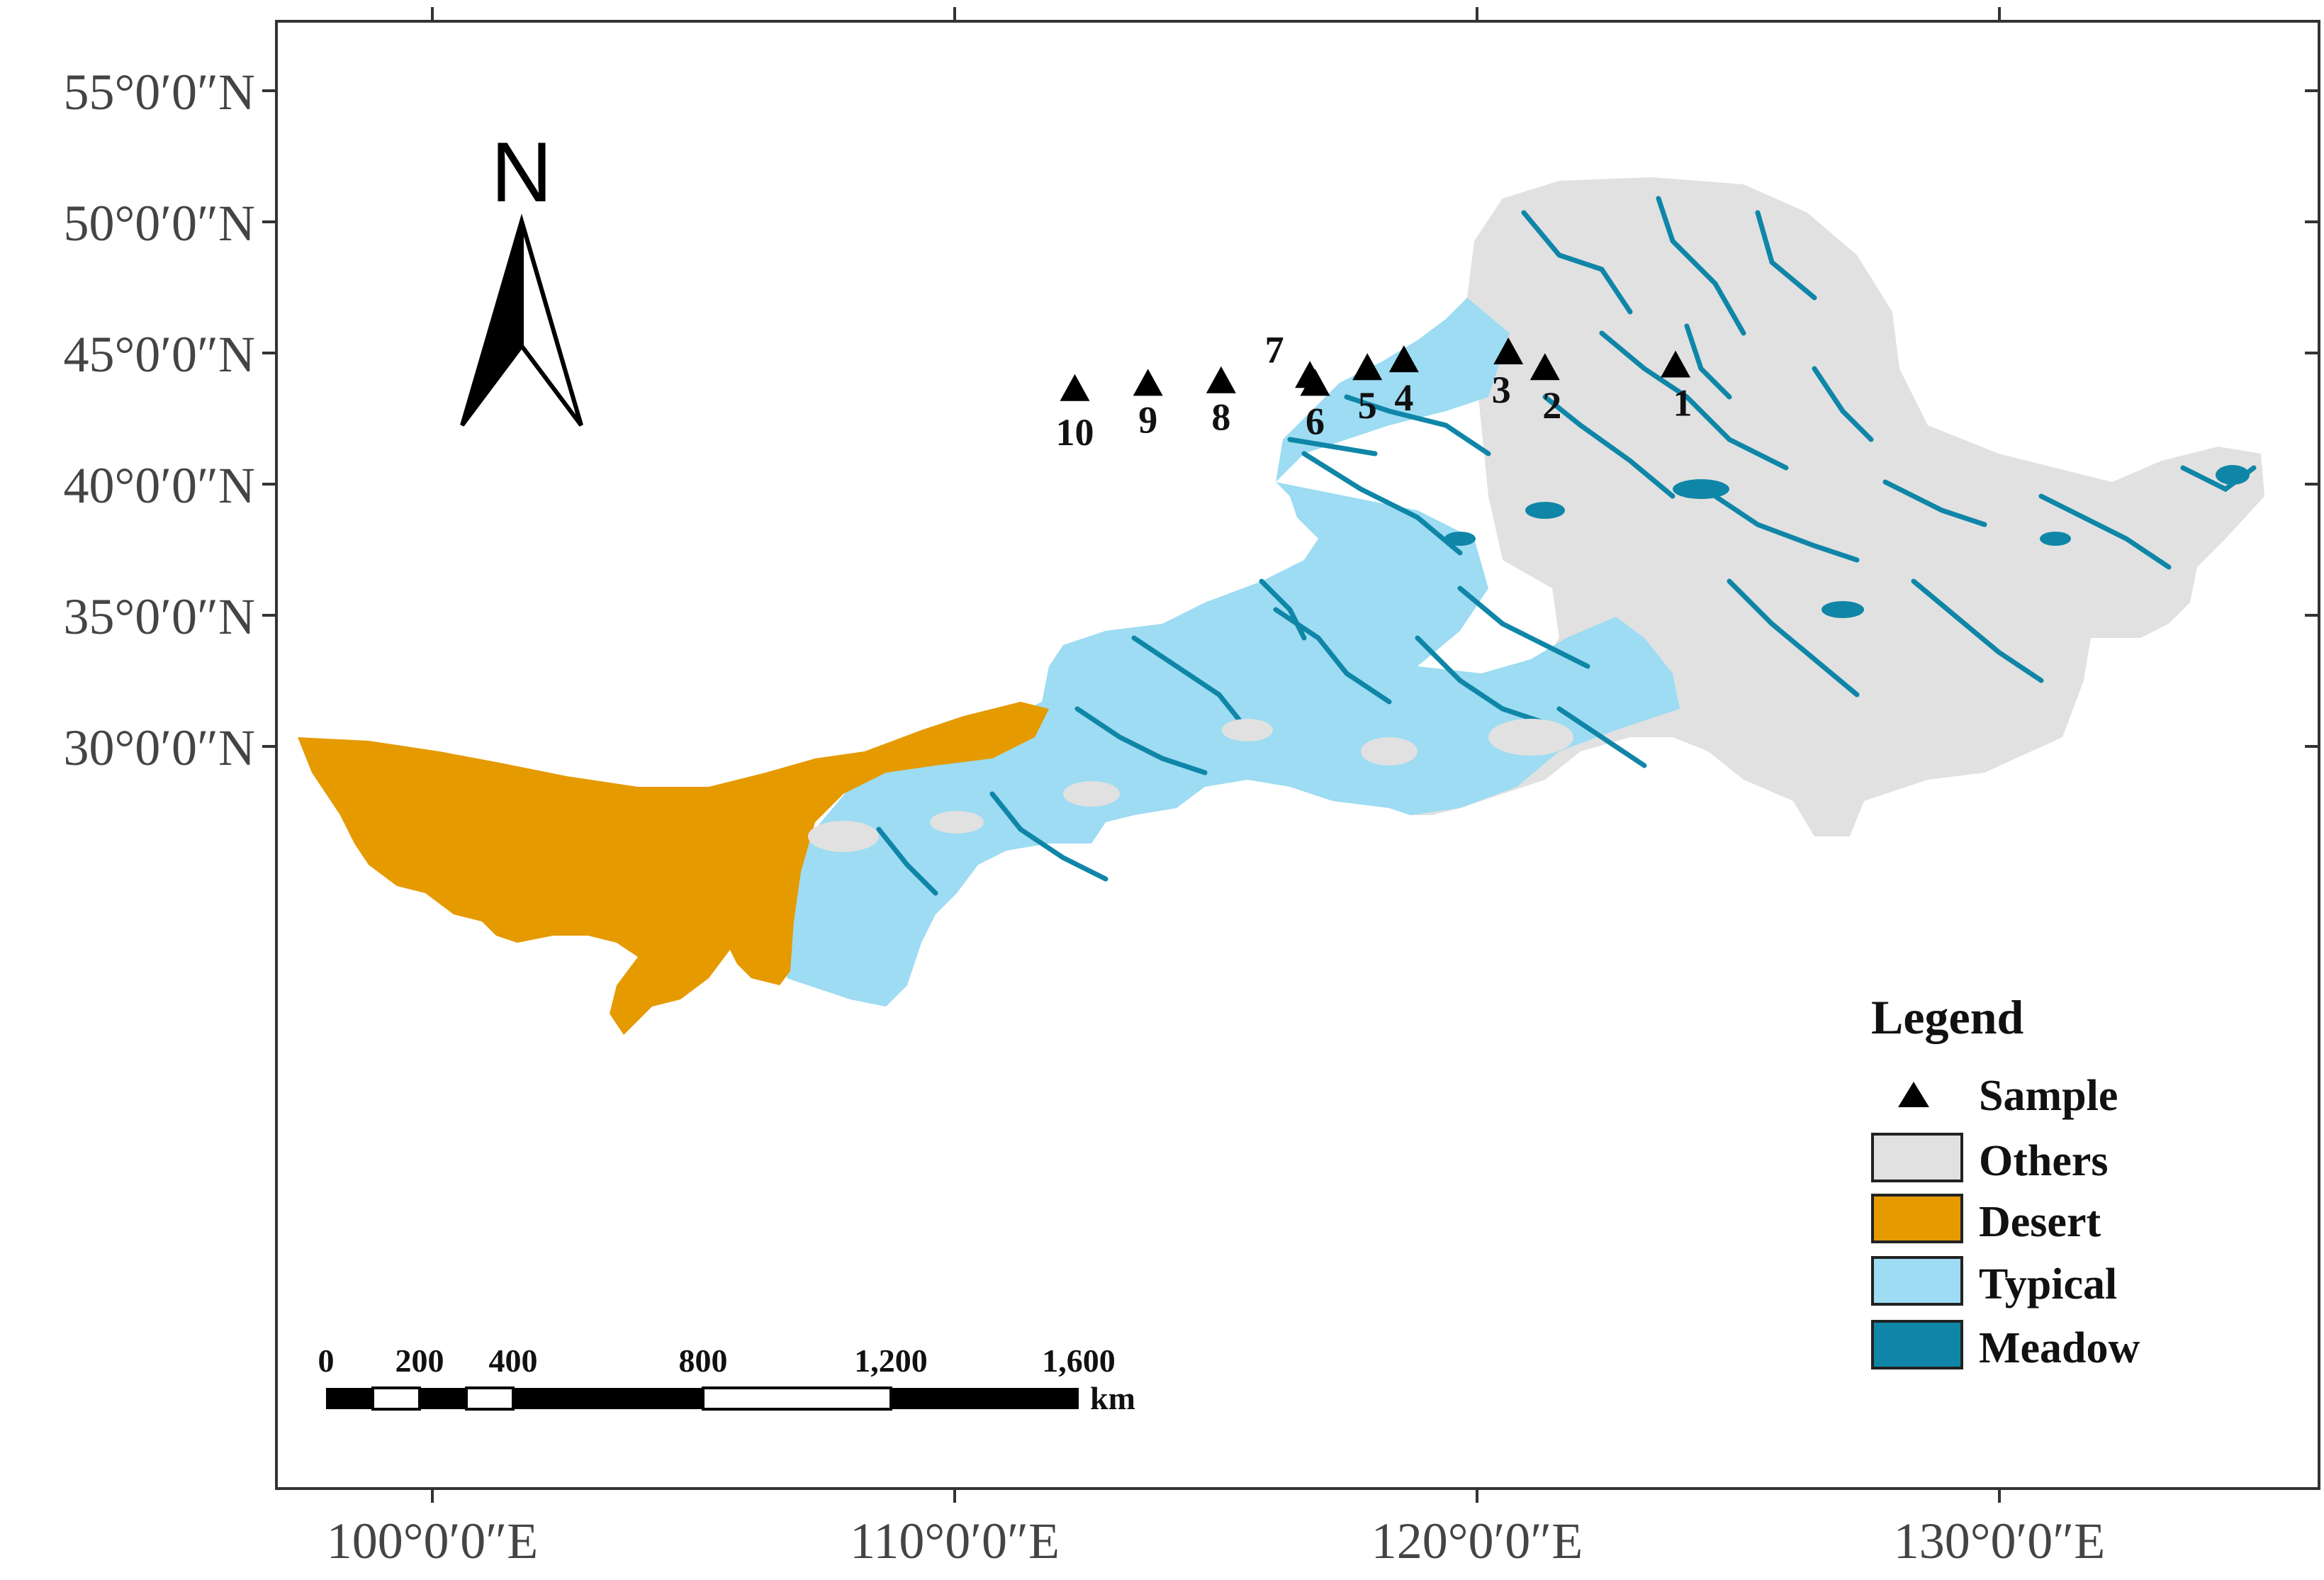  Describe the element at coordinates (703, 1361) in the screenshot. I see `scale-label-800: 800` at that location.